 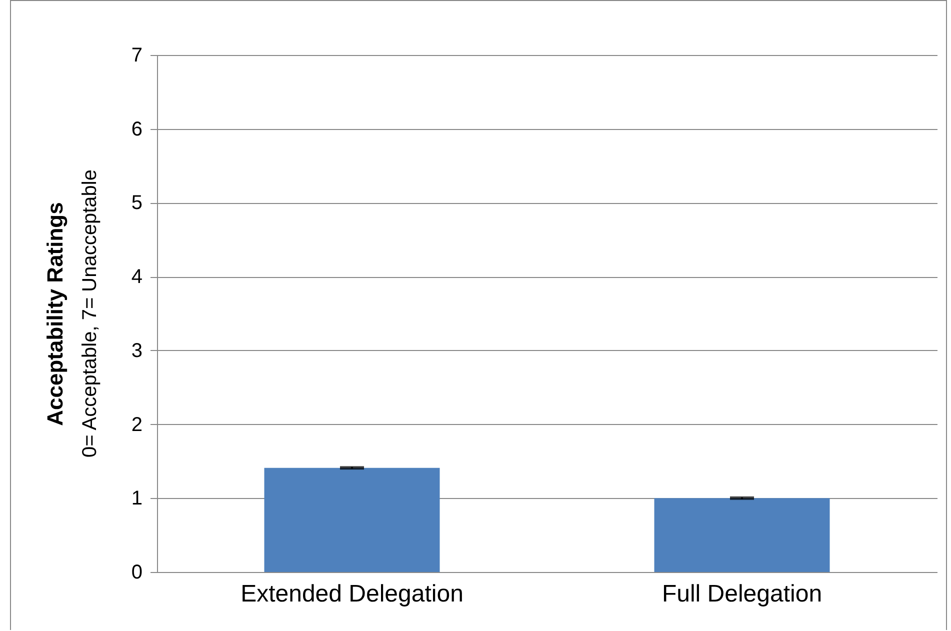 I want to click on y-tick-label: 2, so click(x=136, y=425).